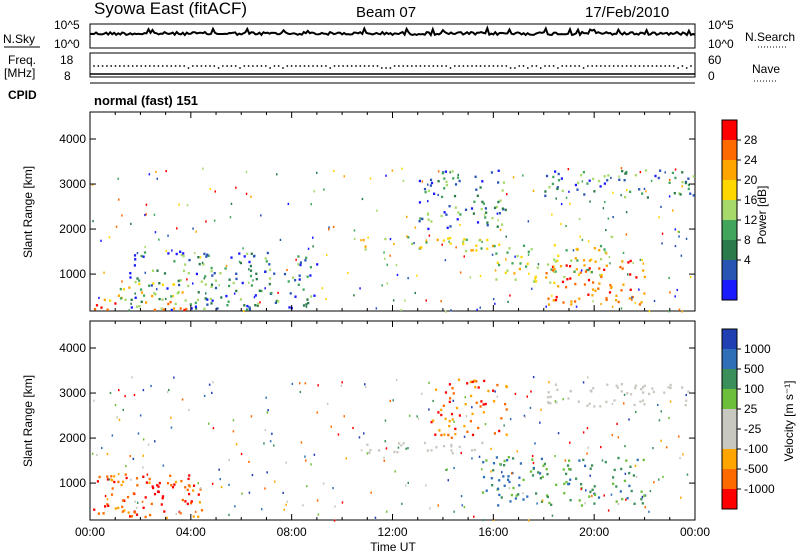  Describe the element at coordinates (747, 260) in the screenshot. I see `colorbar-tick-label: 4` at that location.